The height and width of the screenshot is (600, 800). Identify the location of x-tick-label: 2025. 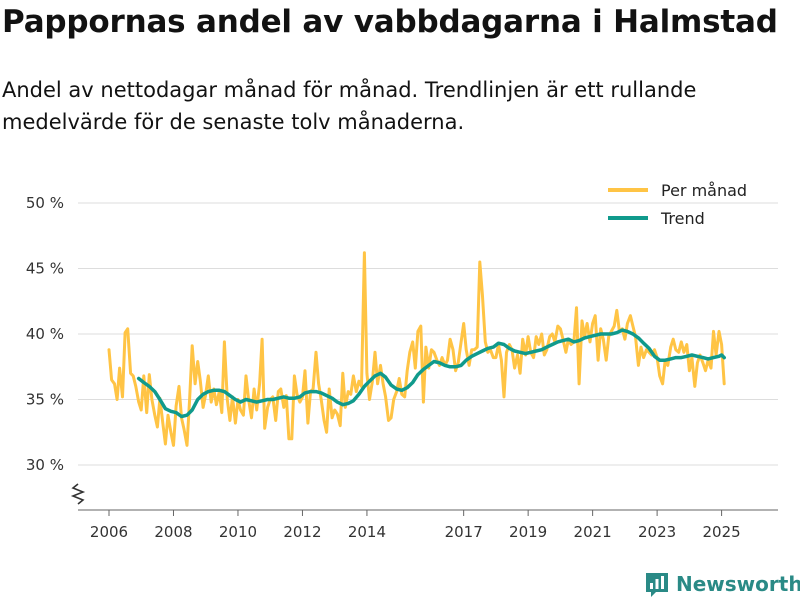
(722, 532).